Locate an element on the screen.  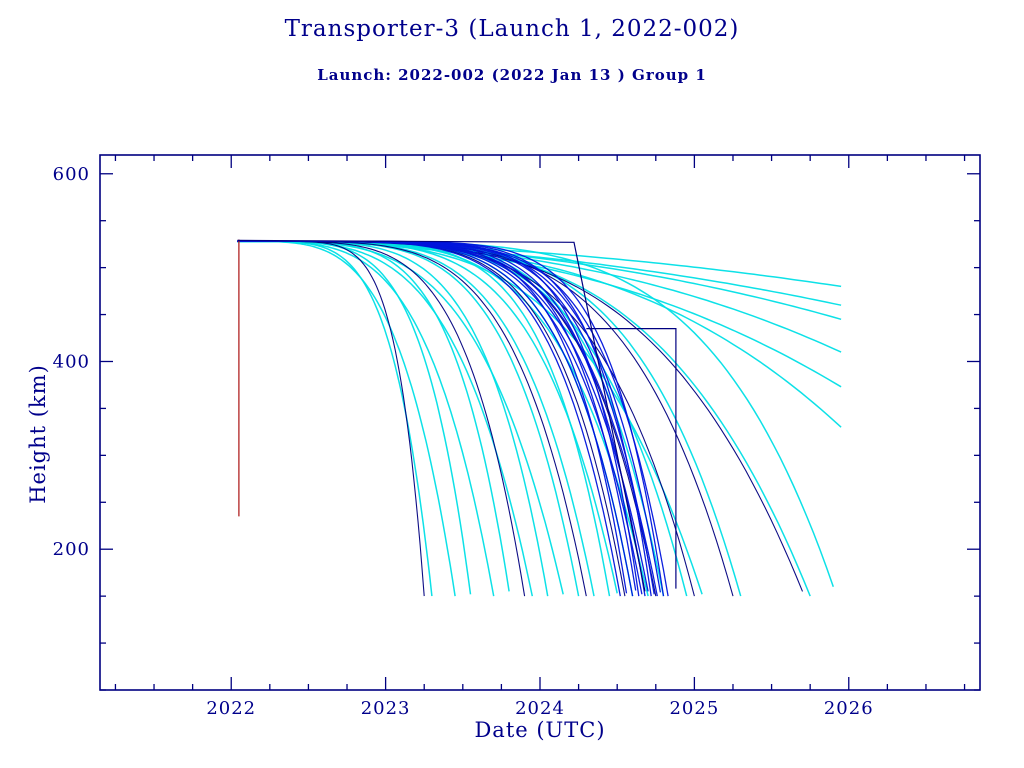
x-tick-label: 2026 is located at coordinates (849, 708).